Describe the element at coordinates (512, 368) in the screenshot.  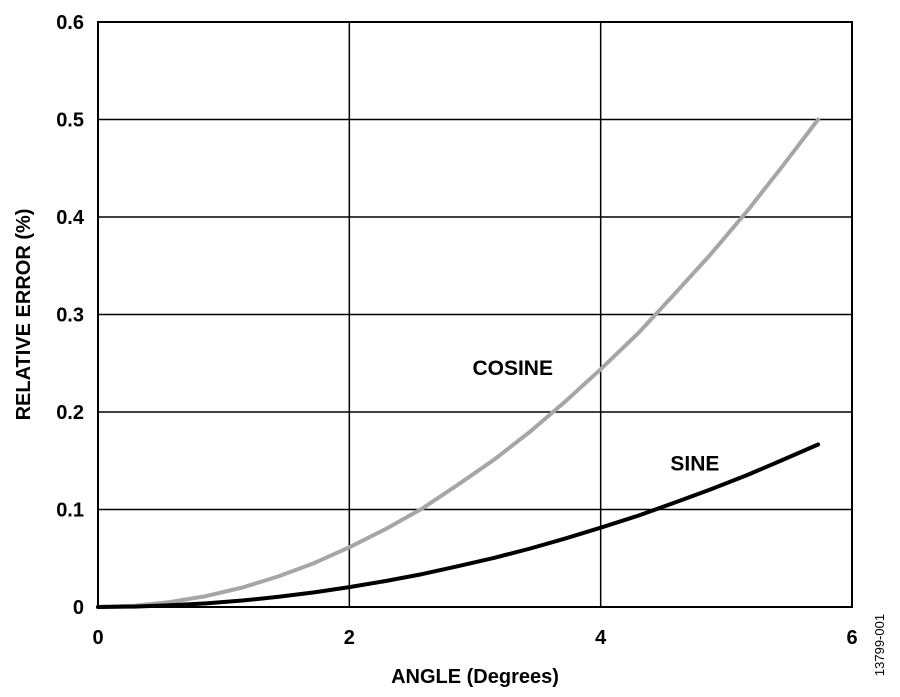
I see `series-label-cosine: COSINE` at that location.